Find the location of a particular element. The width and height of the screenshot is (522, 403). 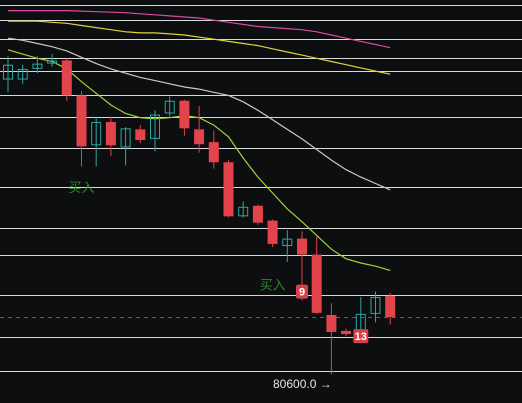

count-marker-label: 13 is located at coordinates (361, 337).